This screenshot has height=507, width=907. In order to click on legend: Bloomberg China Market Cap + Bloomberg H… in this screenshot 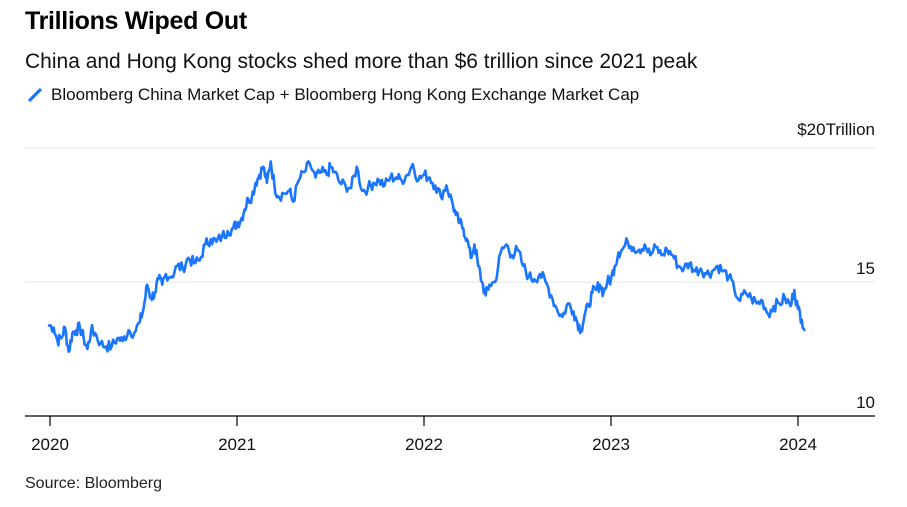, I will do `click(332, 95)`.